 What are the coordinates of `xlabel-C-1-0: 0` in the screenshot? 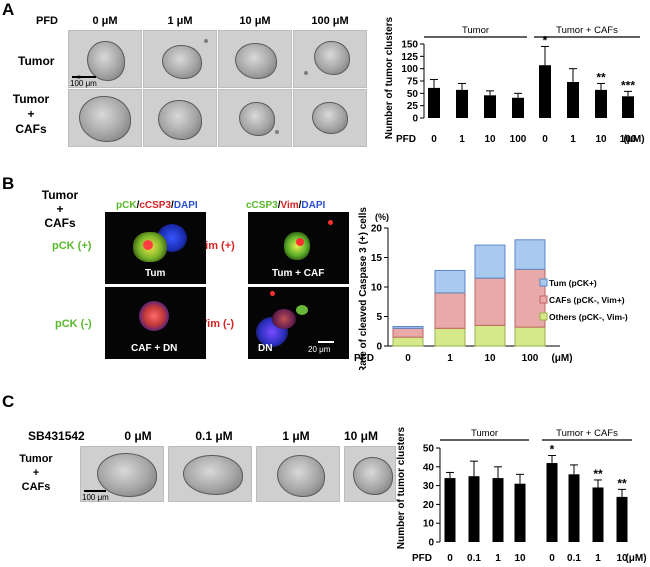 It's located at (552, 558).